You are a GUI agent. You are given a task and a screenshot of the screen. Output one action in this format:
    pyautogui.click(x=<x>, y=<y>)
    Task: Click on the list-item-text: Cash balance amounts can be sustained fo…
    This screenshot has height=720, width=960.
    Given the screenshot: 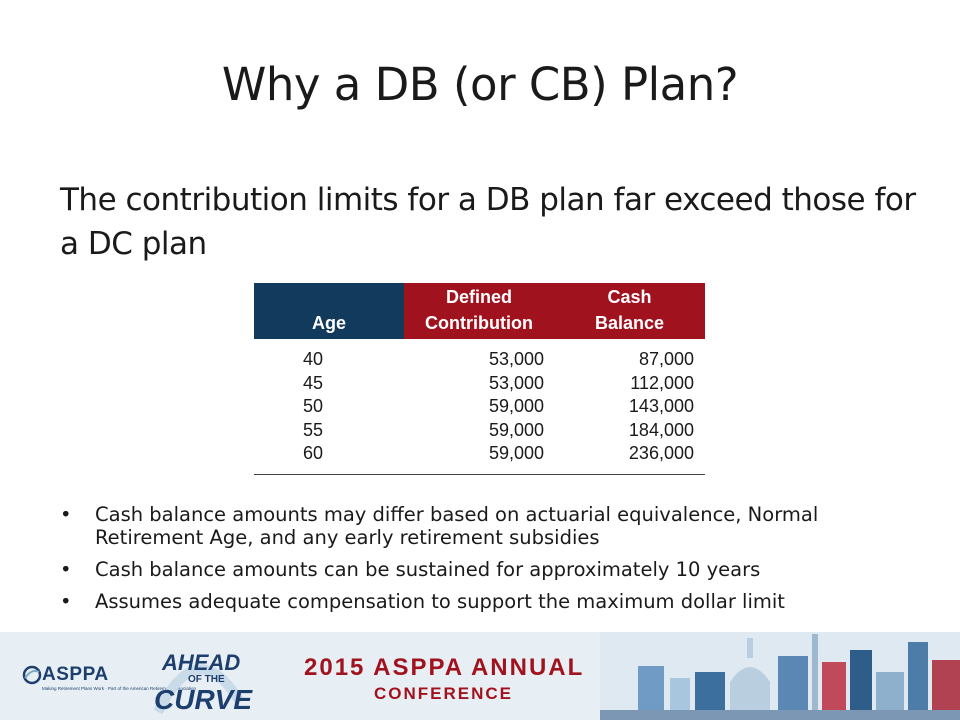 What is the action you would take?
    pyautogui.click(x=428, y=569)
    